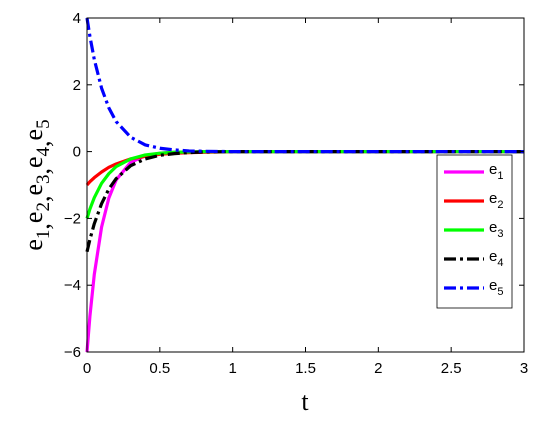 This screenshot has height=423, width=550. What do you see at coordinates (305, 368) in the screenshot?
I see `x-tick-label: 1.5` at bounding box center [305, 368].